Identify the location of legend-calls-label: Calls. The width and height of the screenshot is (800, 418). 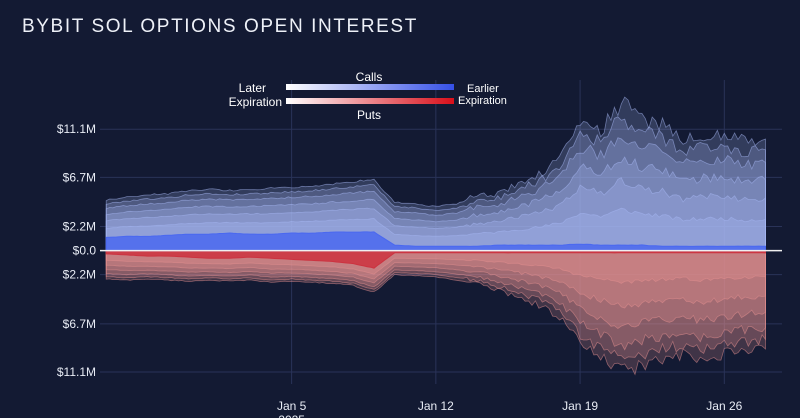
(369, 77).